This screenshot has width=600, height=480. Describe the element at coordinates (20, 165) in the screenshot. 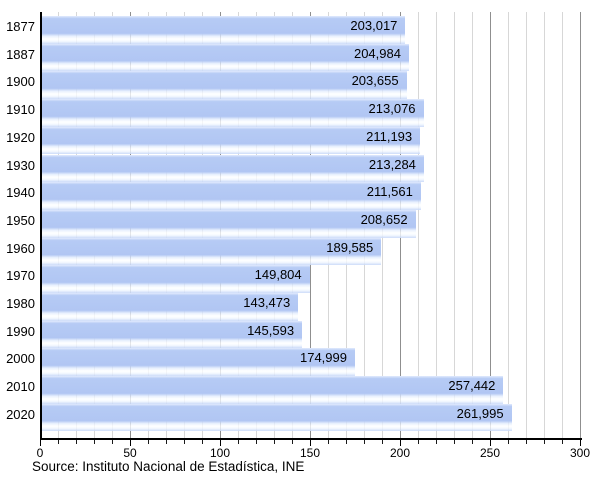

I see `category-label: 1930` at that location.